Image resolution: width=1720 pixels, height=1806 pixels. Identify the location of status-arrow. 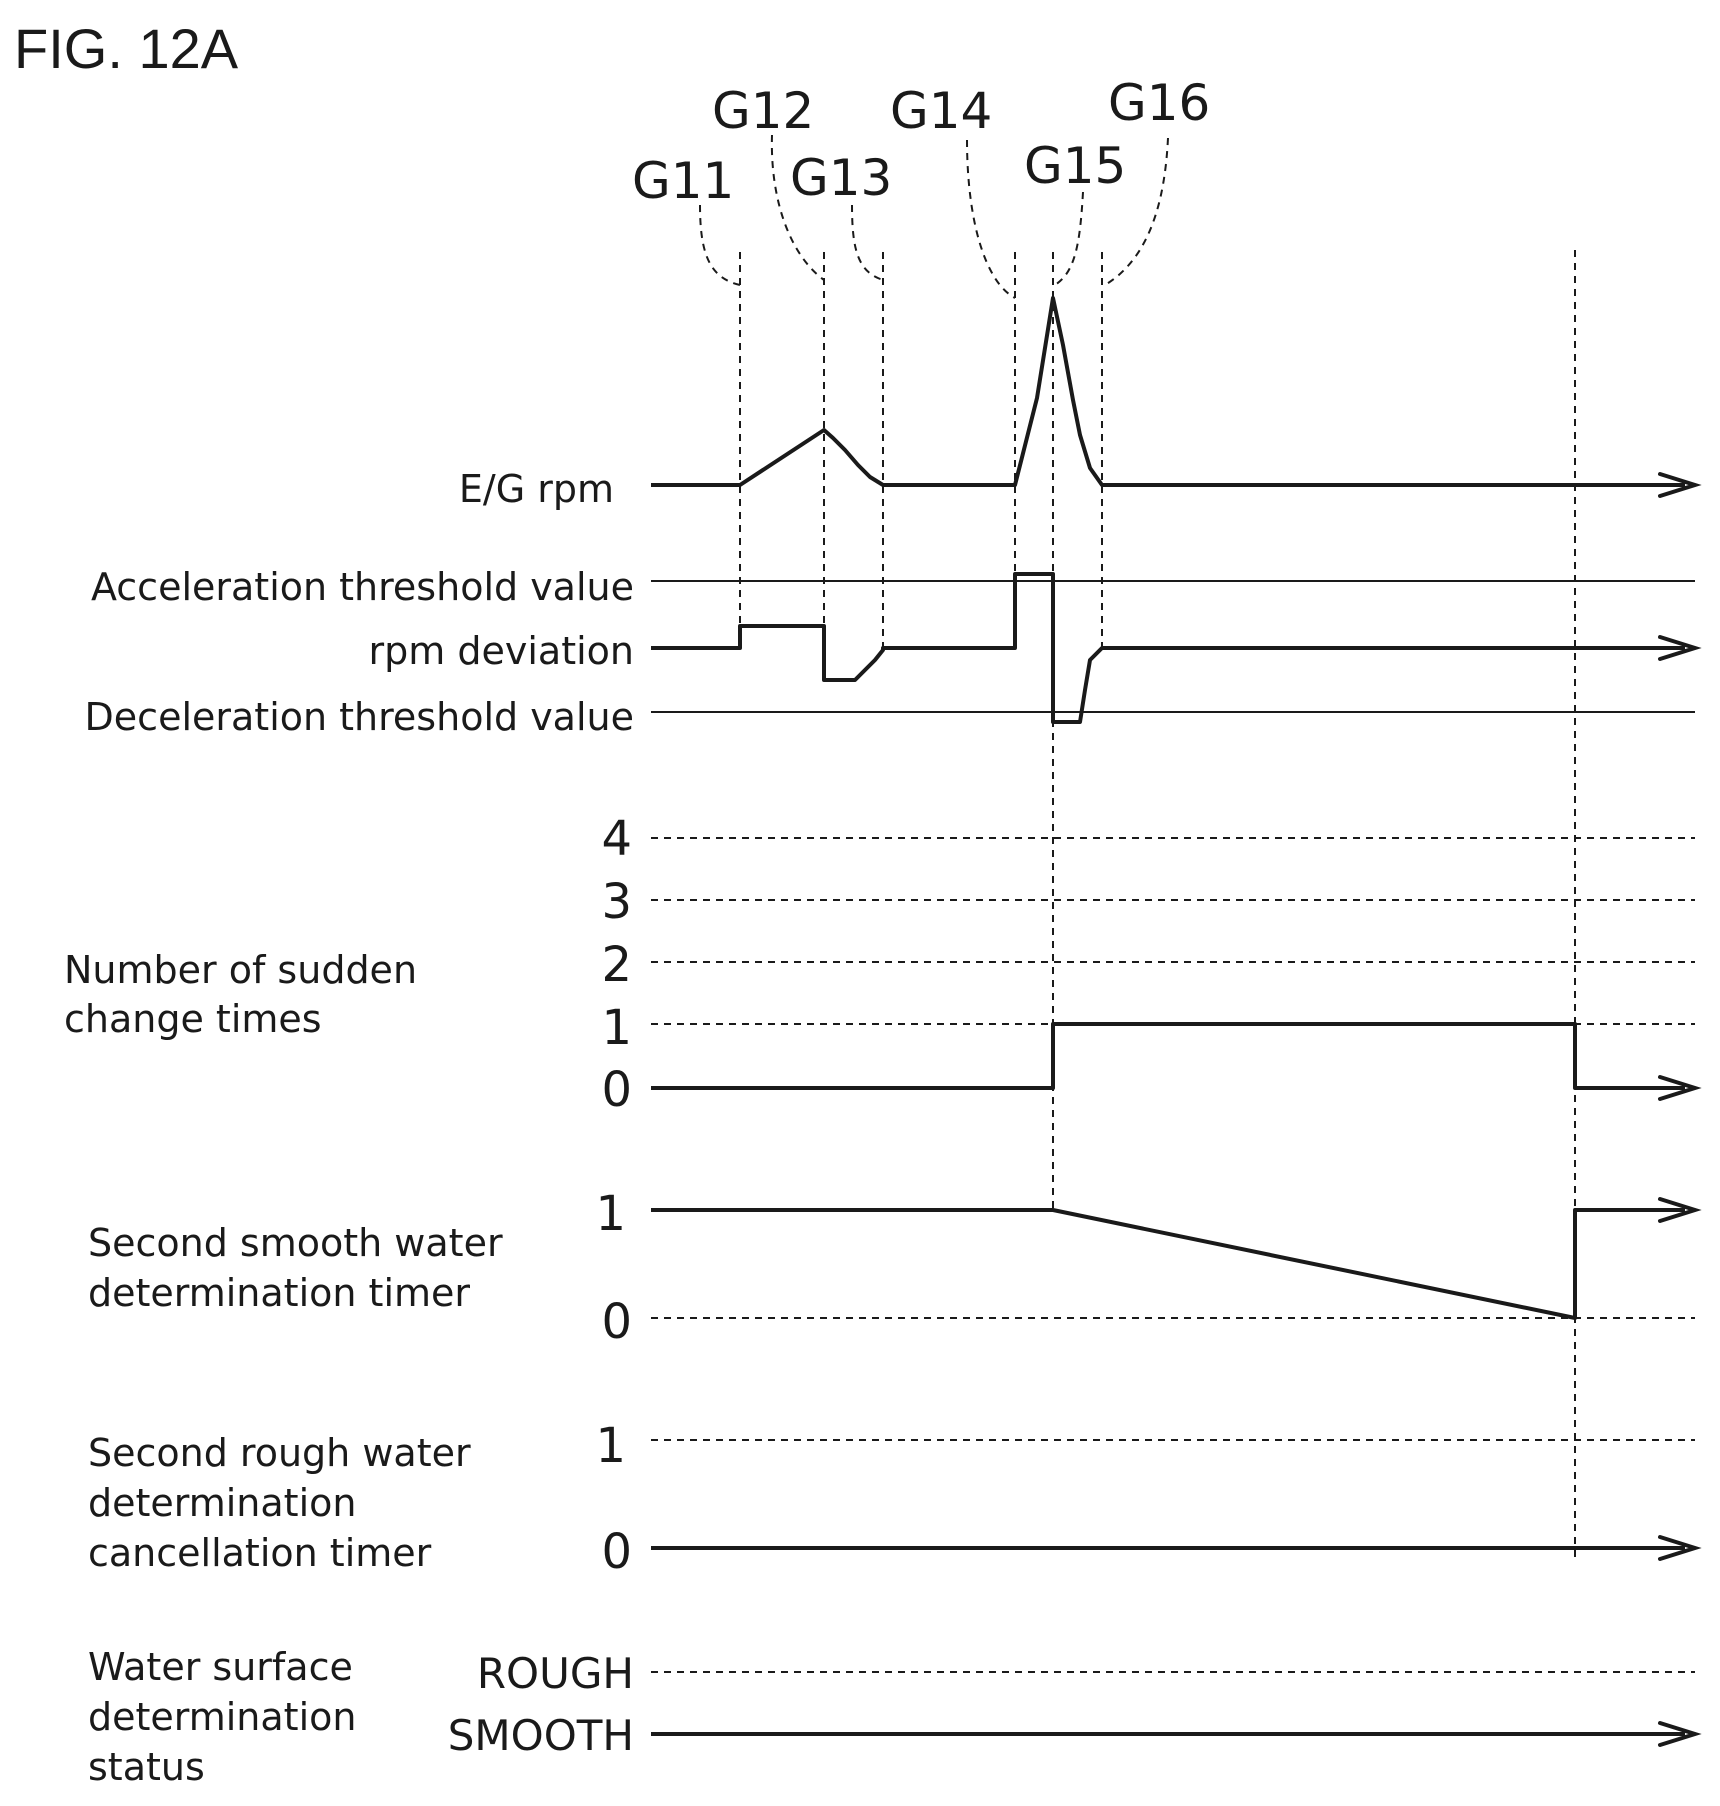
(1680, 1734).